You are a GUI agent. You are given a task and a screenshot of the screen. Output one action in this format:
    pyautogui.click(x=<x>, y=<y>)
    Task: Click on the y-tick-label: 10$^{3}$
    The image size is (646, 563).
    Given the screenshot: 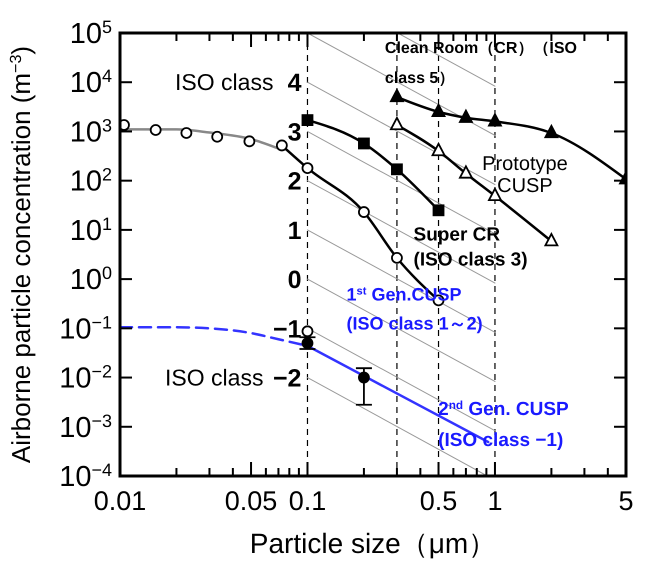 What is the action you would take?
    pyautogui.click(x=91, y=131)
    